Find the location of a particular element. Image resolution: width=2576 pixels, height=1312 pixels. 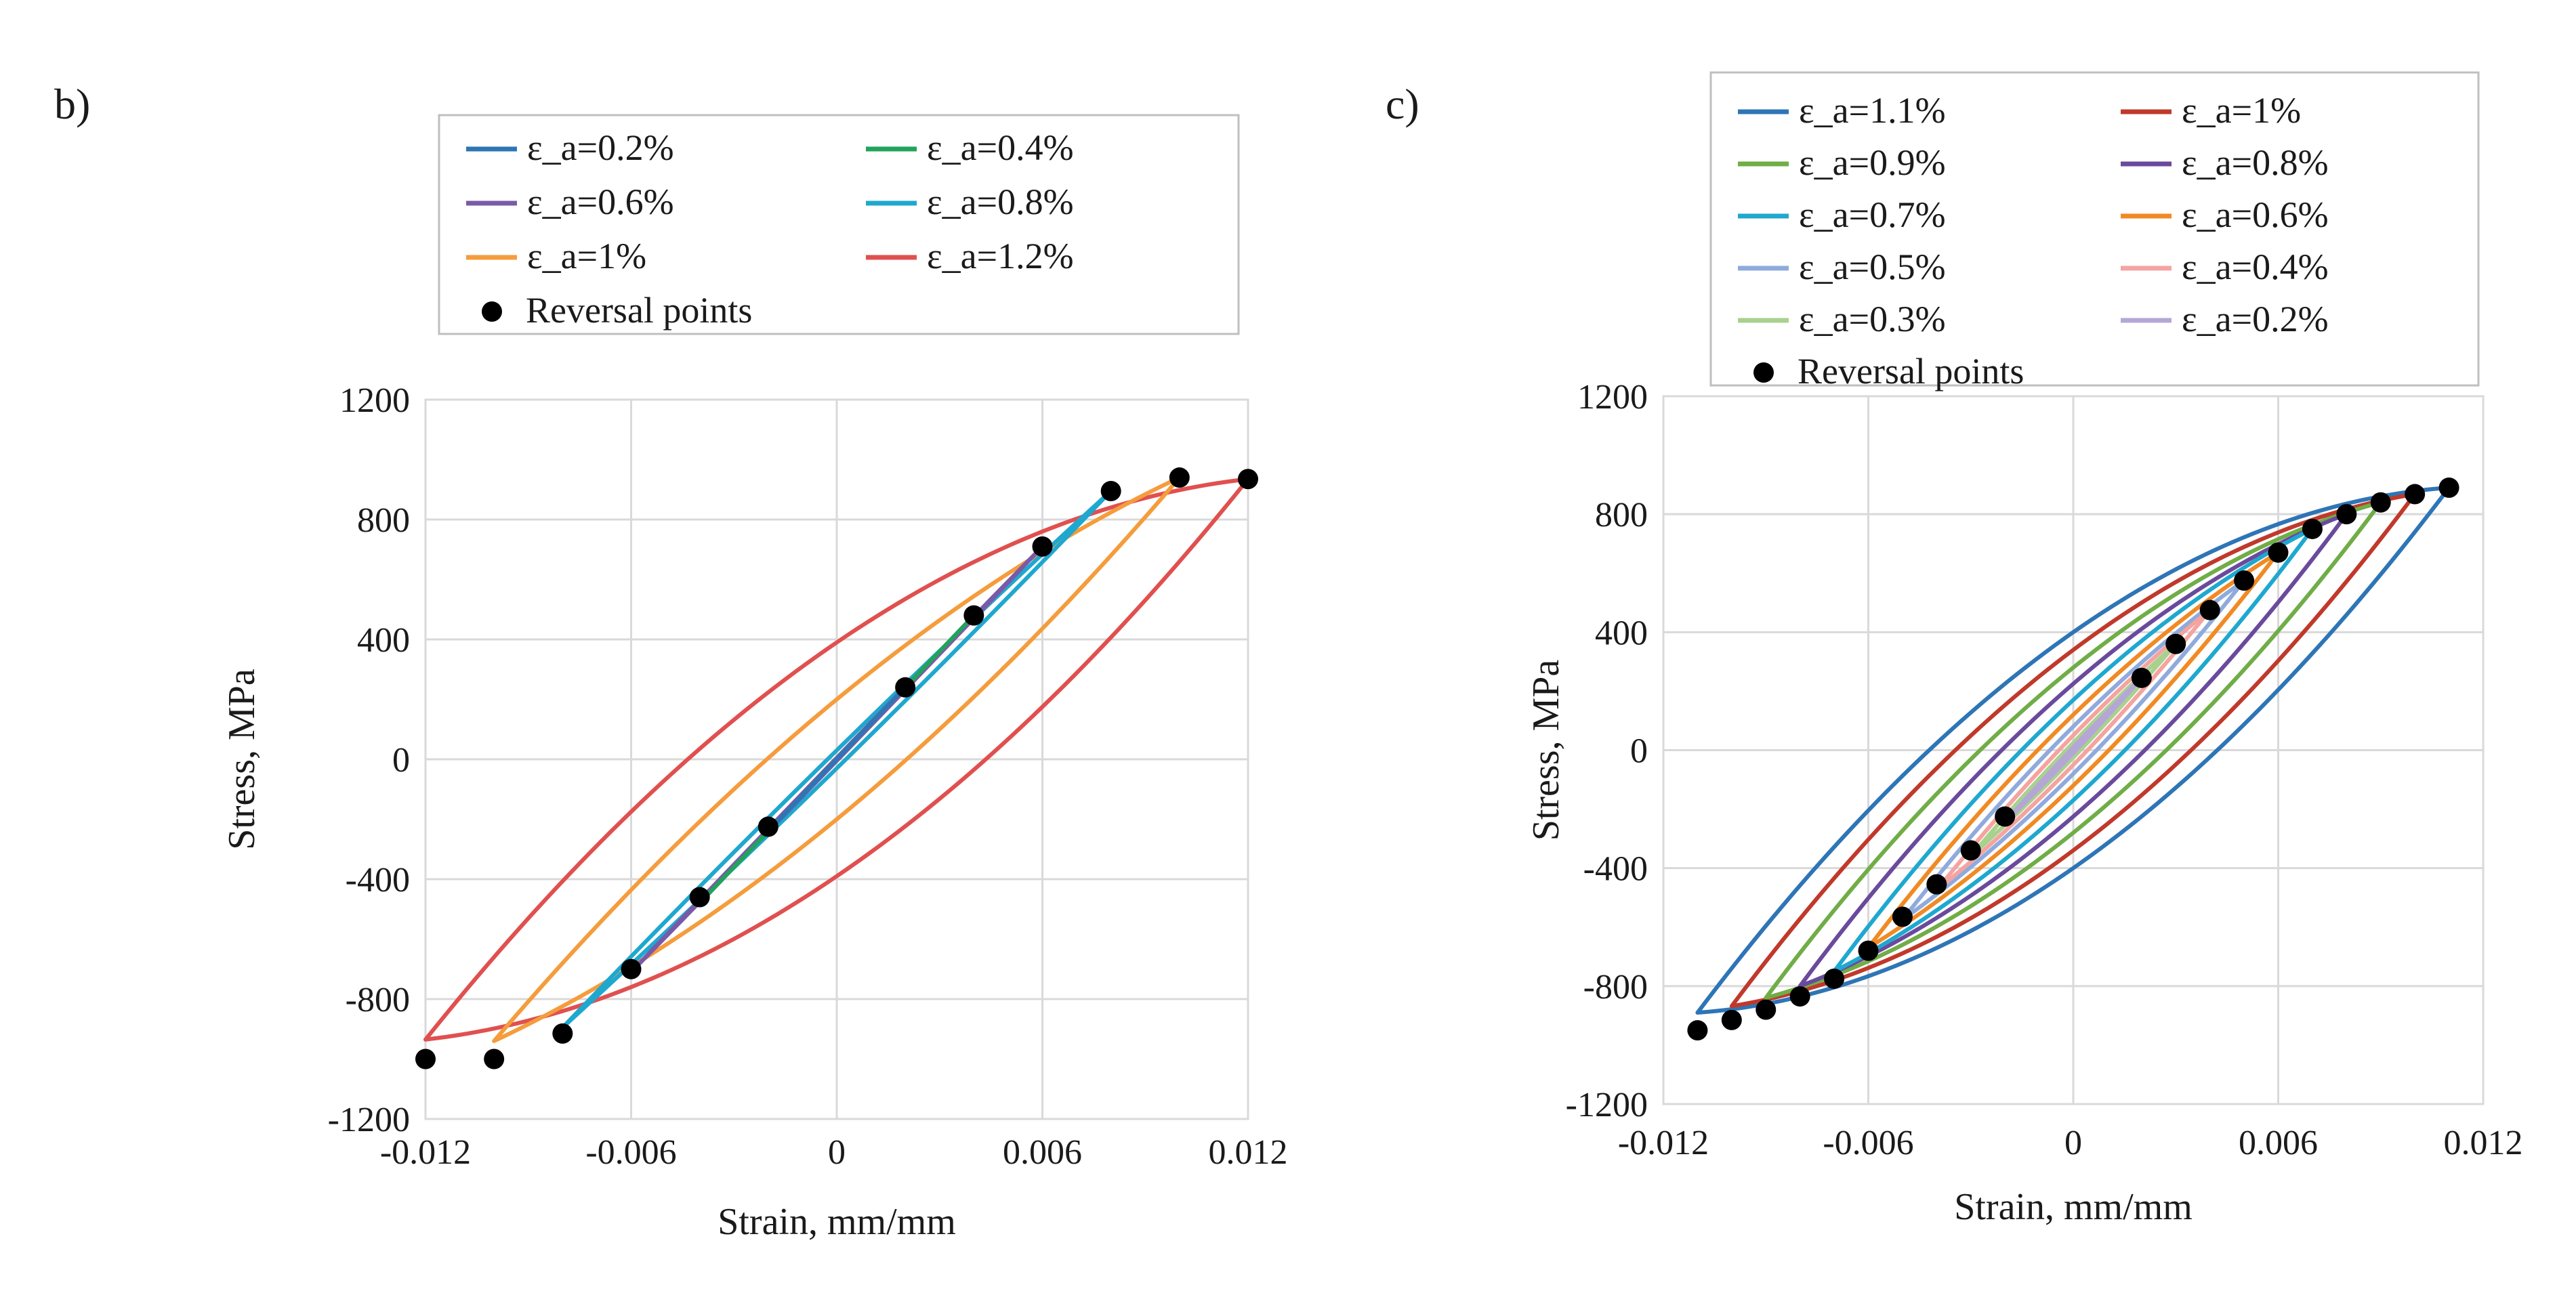

legend-label: ε_a=0.3% is located at coordinates (1872, 319).